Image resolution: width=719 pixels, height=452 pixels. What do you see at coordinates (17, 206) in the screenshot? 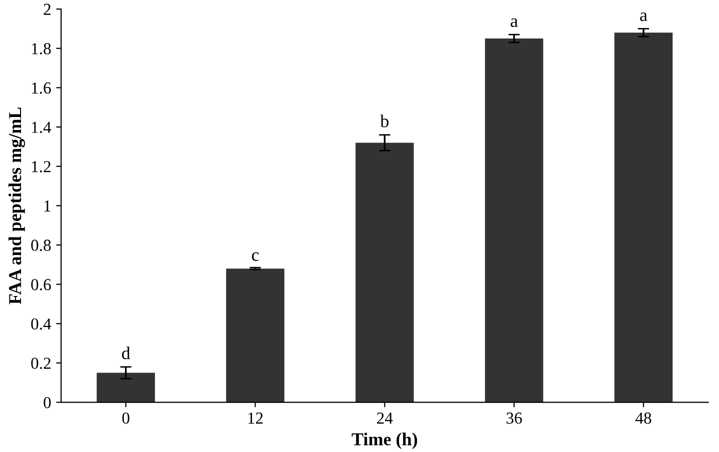
I see `y-axis-title: FAA and peptides mg/mL` at bounding box center [17, 206].